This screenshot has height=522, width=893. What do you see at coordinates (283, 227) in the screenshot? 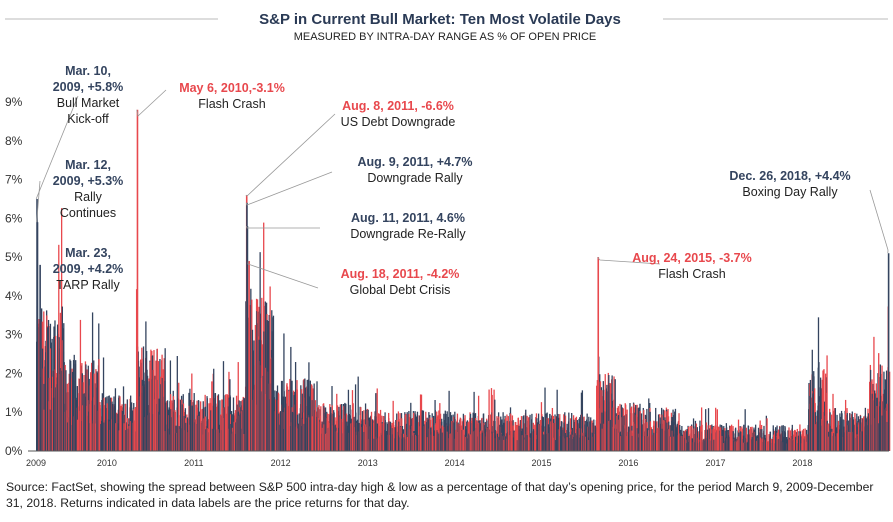
I see `annotation-leader` at bounding box center [283, 227].